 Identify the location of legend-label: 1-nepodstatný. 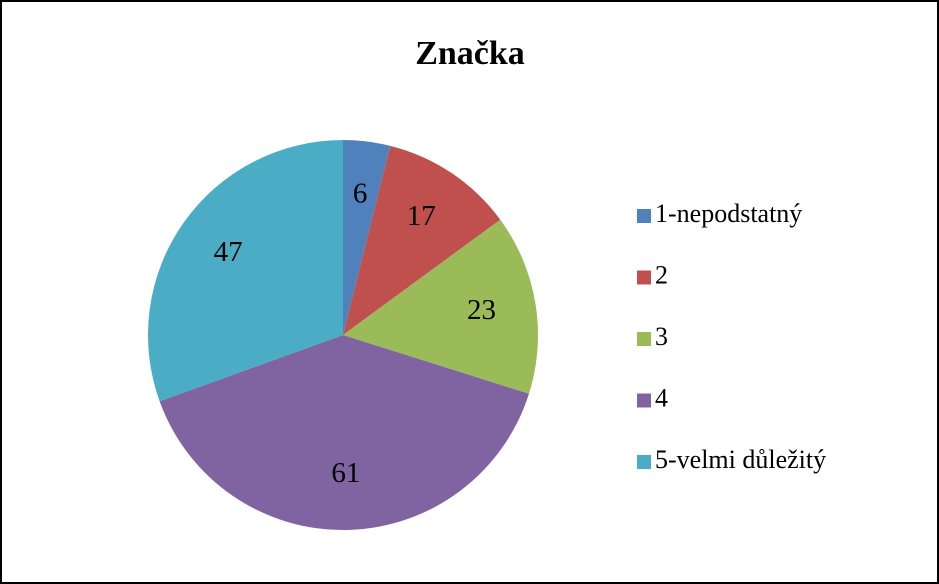
(728, 213).